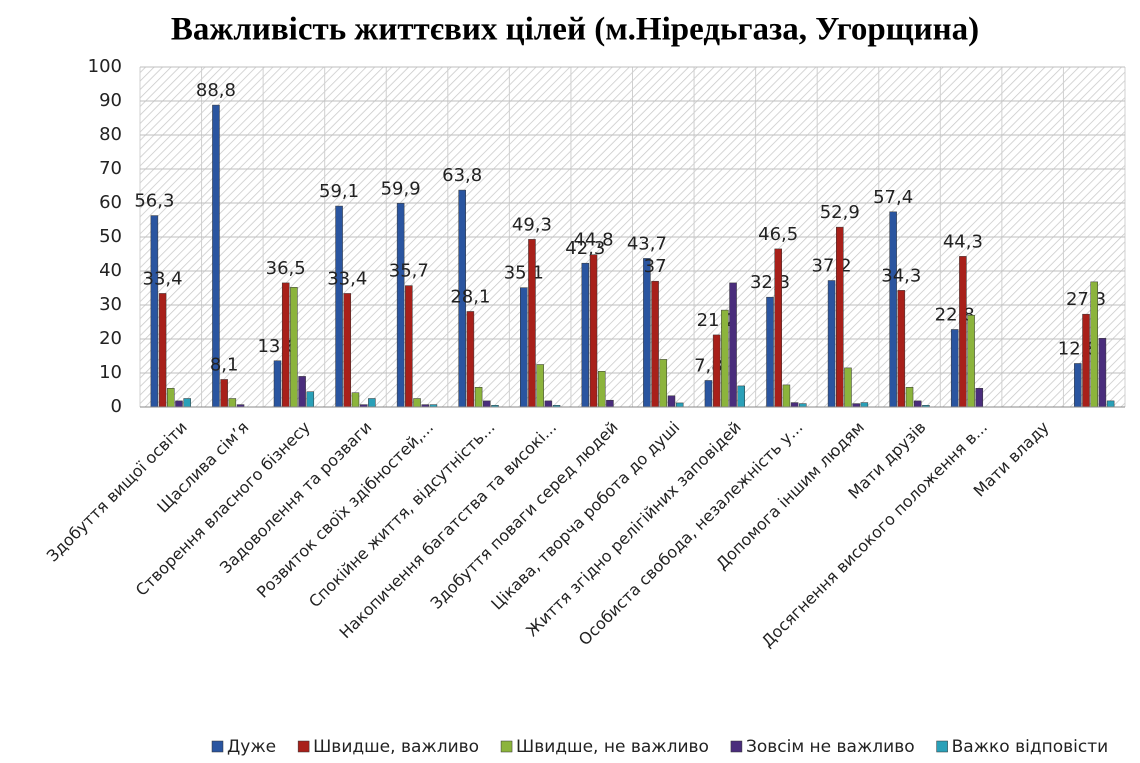  Describe the element at coordinates (462, 175) in the screenshot. I see `data-label: 63,8` at that location.